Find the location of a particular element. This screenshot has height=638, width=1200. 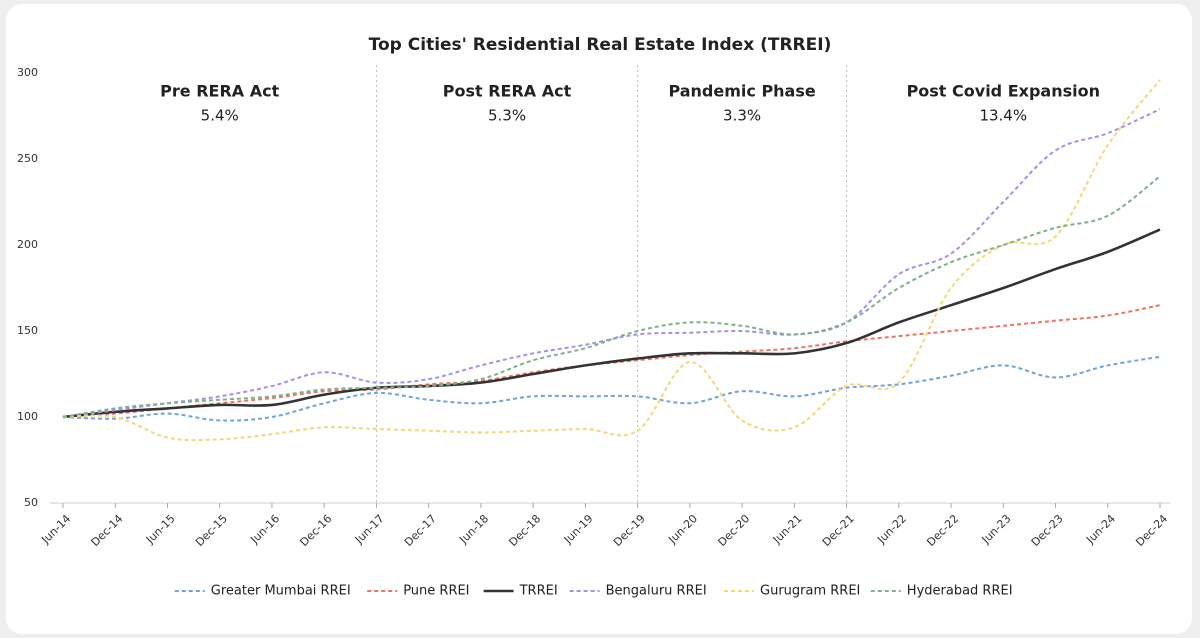

y-tick-label: 250 is located at coordinates (27, 158).